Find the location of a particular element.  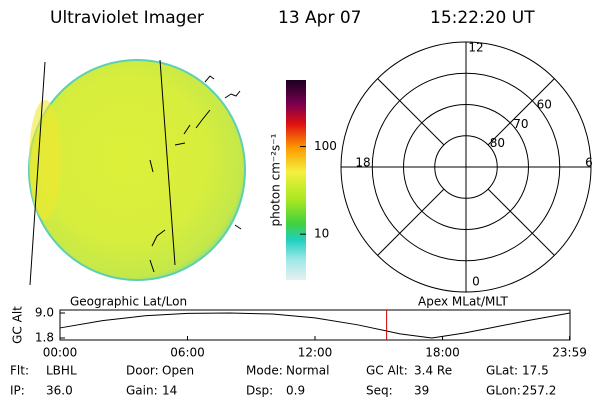

info-value: 257.2 is located at coordinates (539, 391).